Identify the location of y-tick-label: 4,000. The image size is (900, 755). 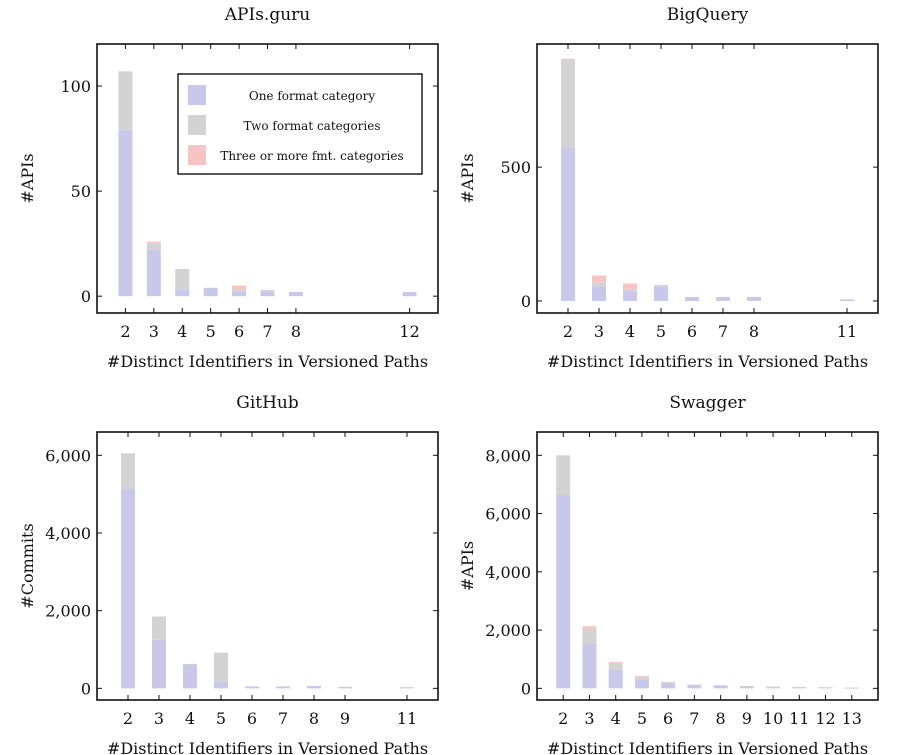
(508, 572).